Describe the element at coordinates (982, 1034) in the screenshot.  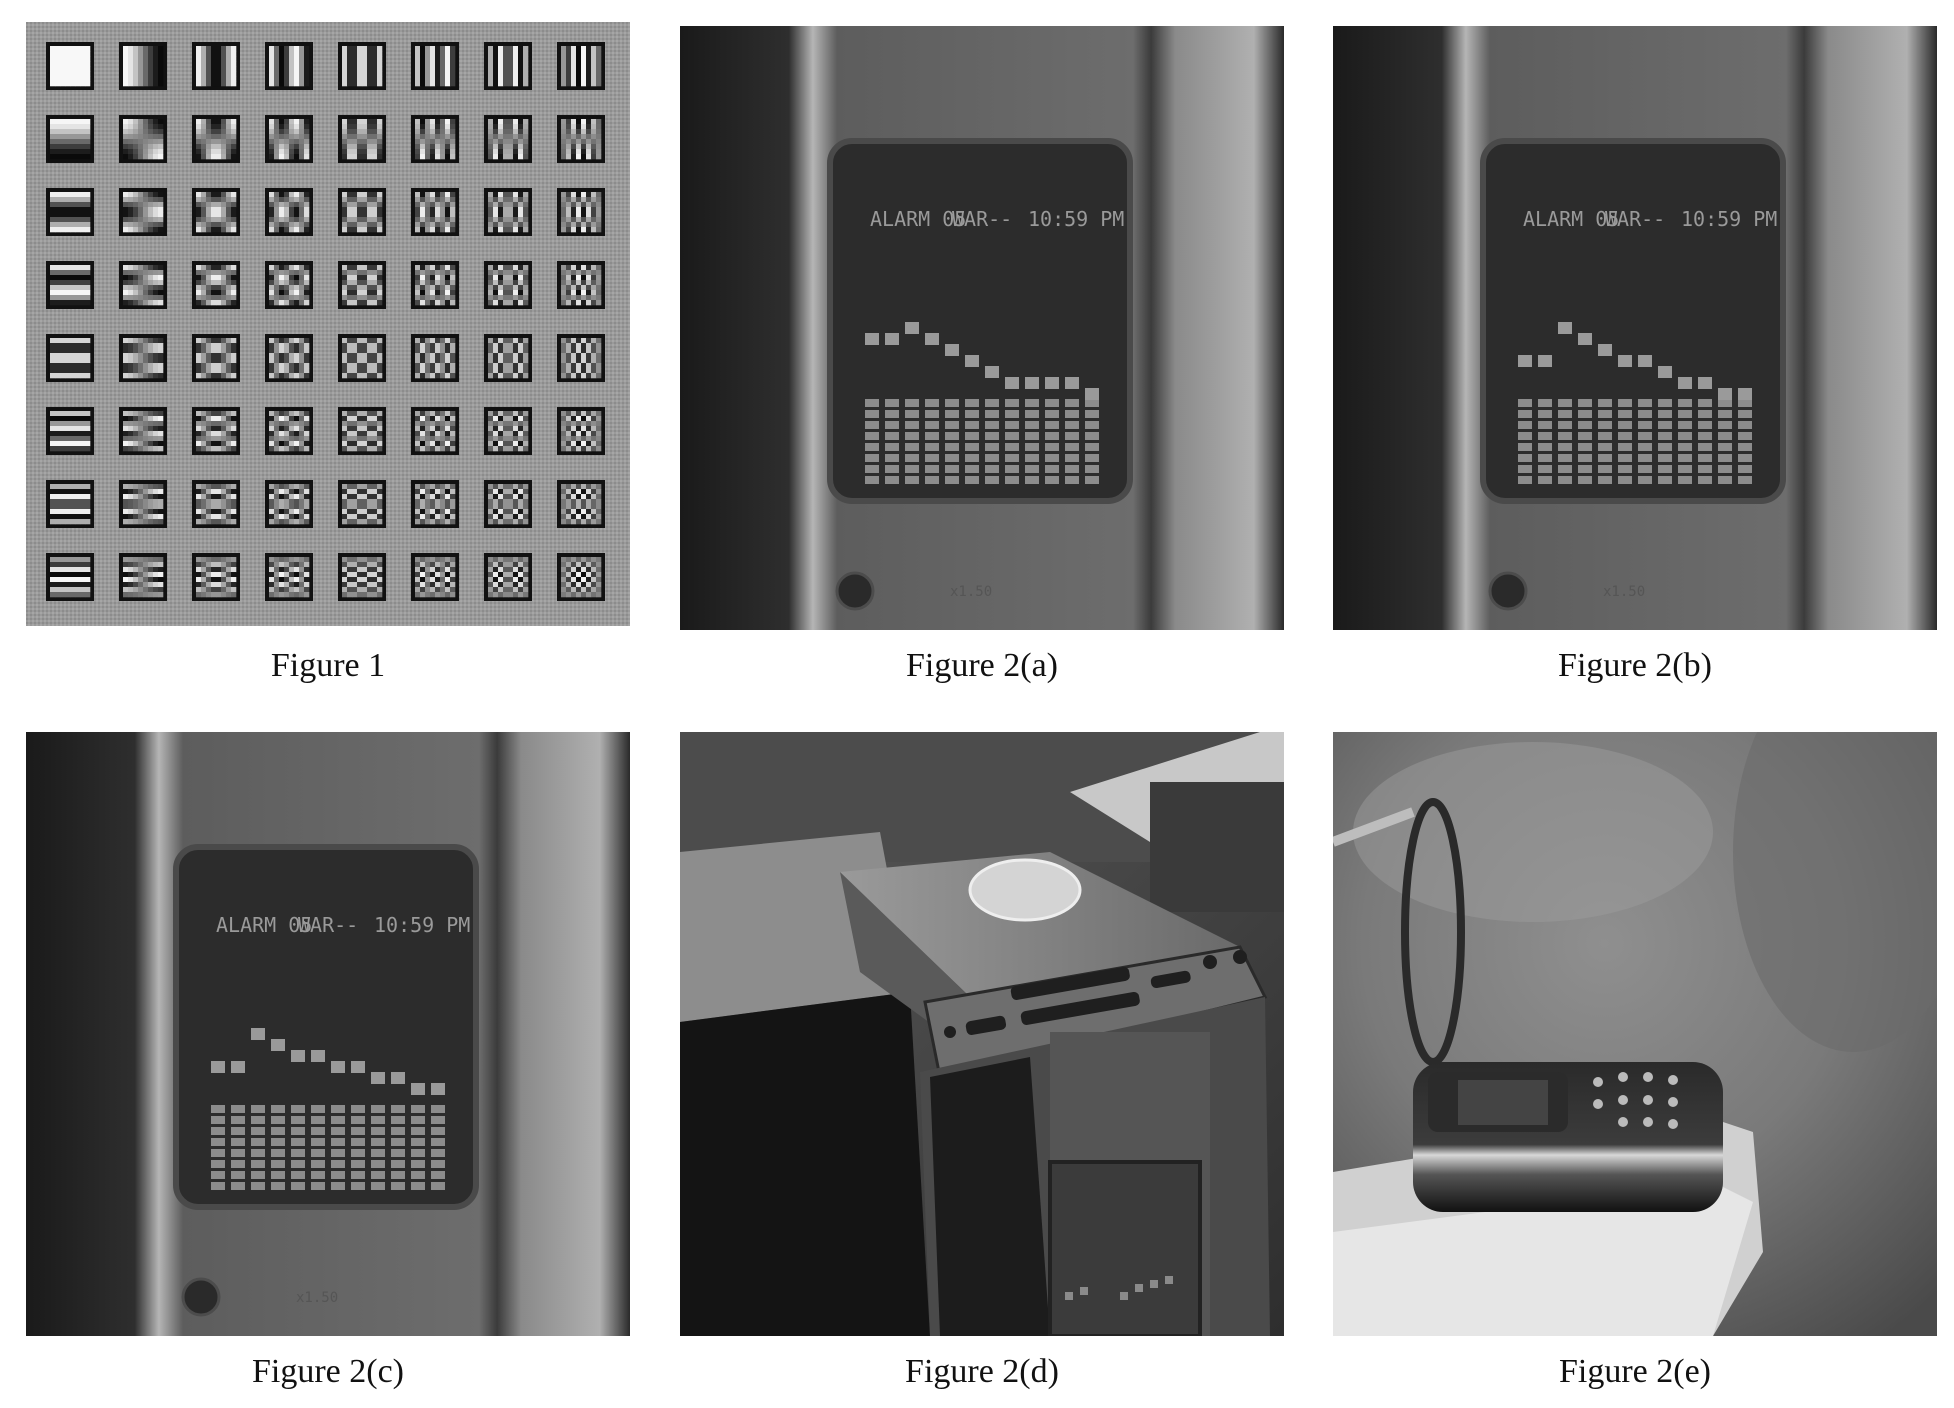
I see `figure-2d-image` at that location.